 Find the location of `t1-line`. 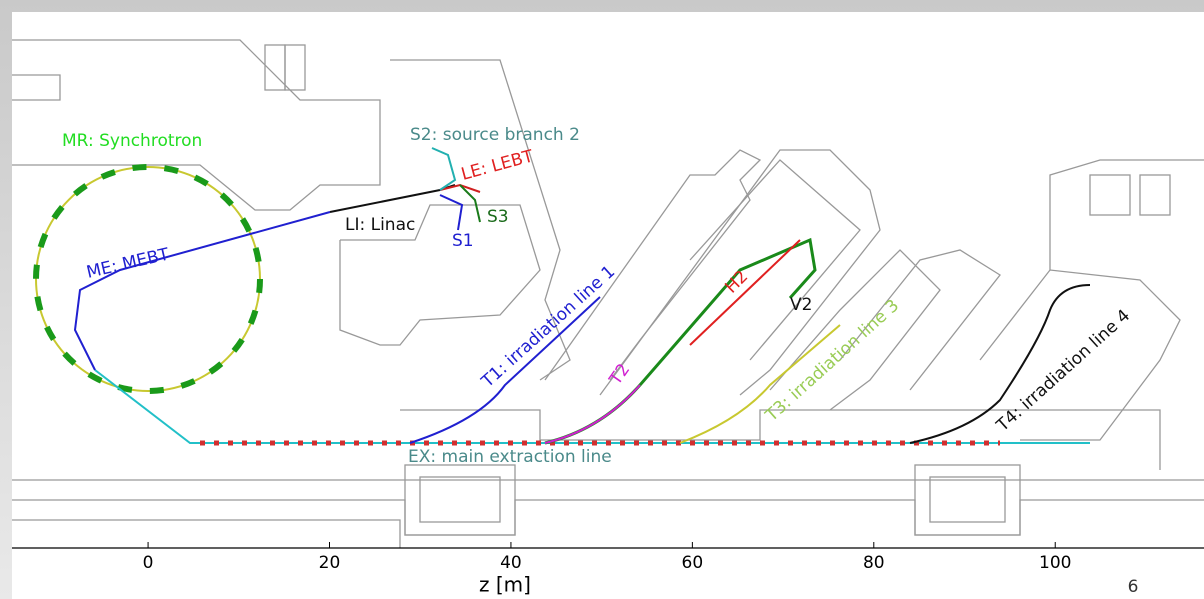

t1-line is located at coordinates (505, 370).